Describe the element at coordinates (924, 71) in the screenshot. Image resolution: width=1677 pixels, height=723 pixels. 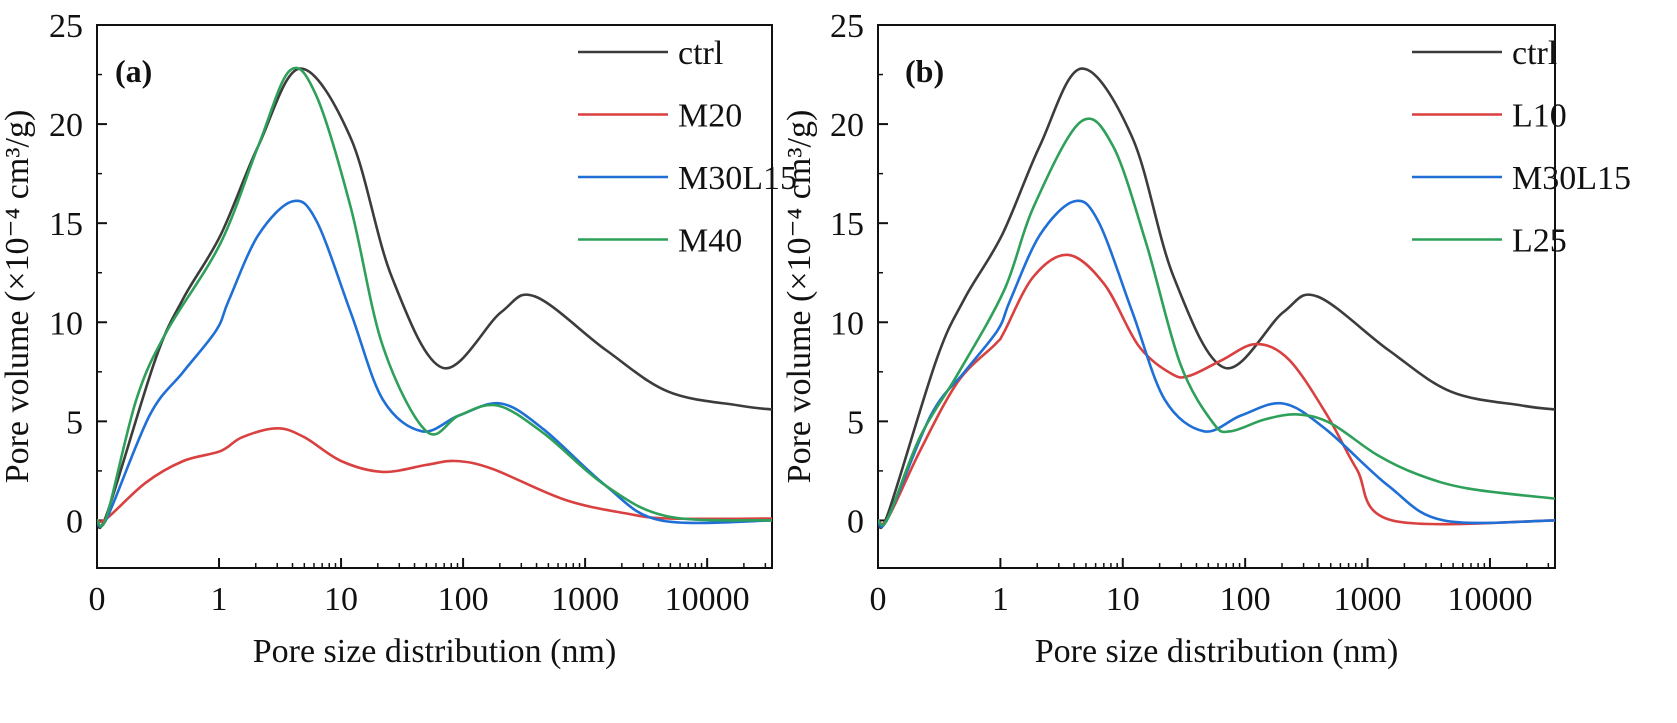
I see `panel-label: (b)` at that location.